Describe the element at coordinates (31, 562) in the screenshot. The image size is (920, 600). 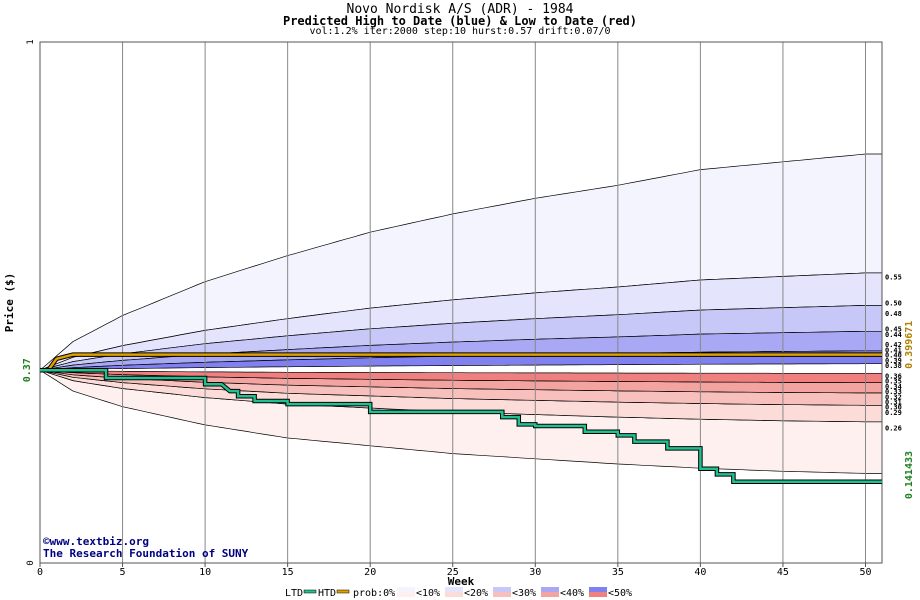
I see `y-tick-label: 0` at that location.